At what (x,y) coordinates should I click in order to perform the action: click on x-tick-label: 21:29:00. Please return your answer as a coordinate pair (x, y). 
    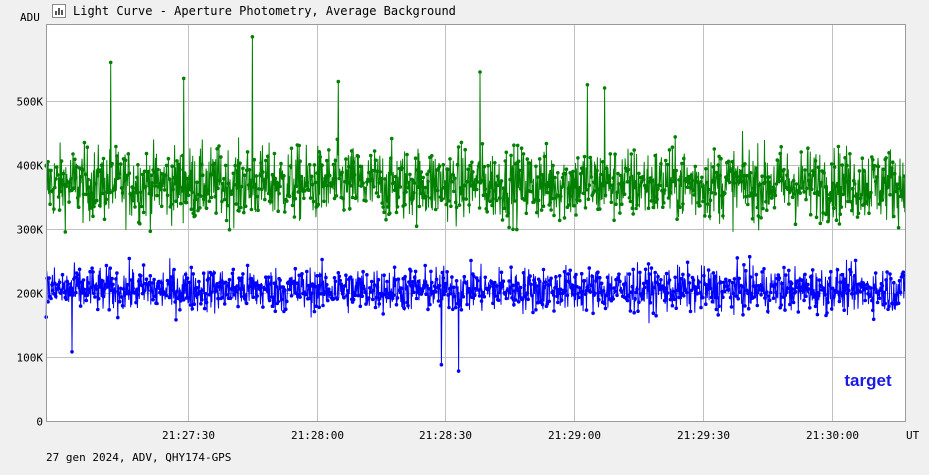
    Looking at the image, I should click on (574, 435).